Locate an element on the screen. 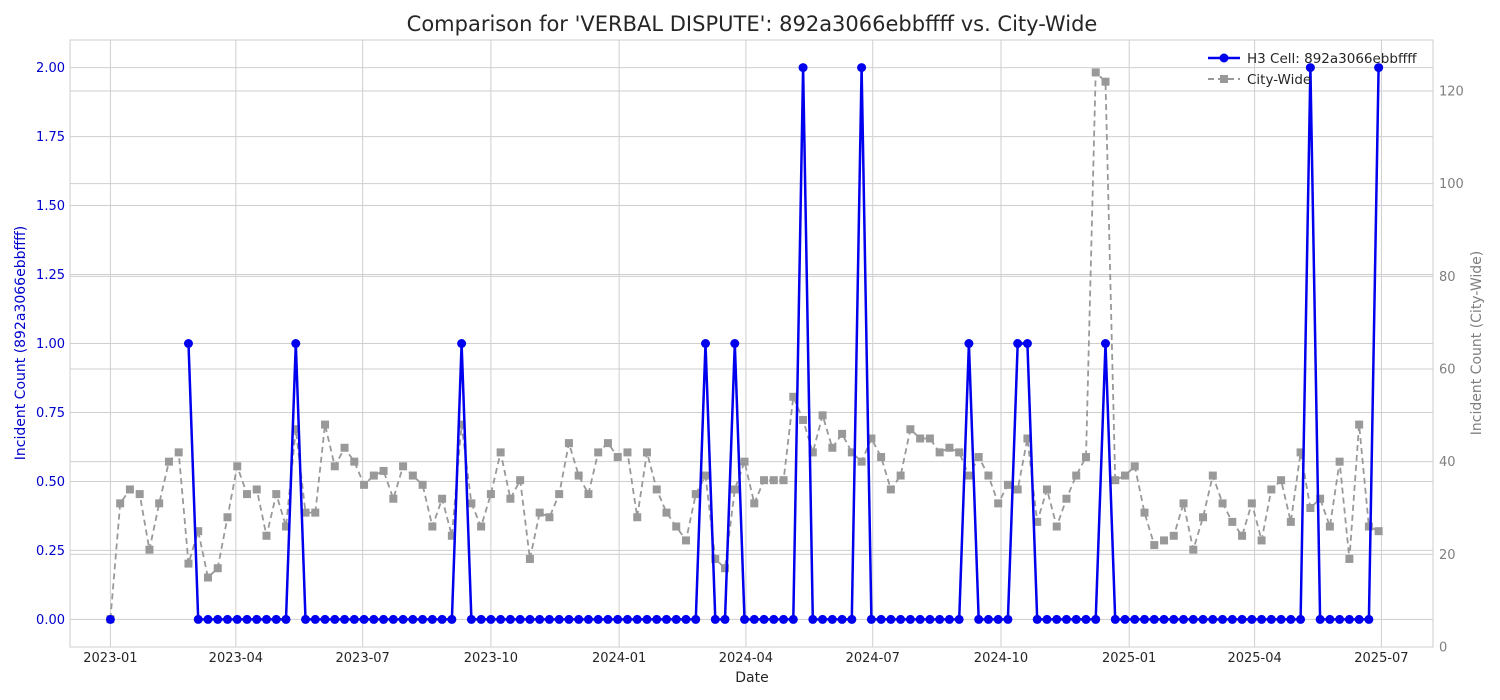 The image size is (1500, 700). legend: H3 Cell: 892a3066ebbffff City-Wide is located at coordinates (1312, 69).